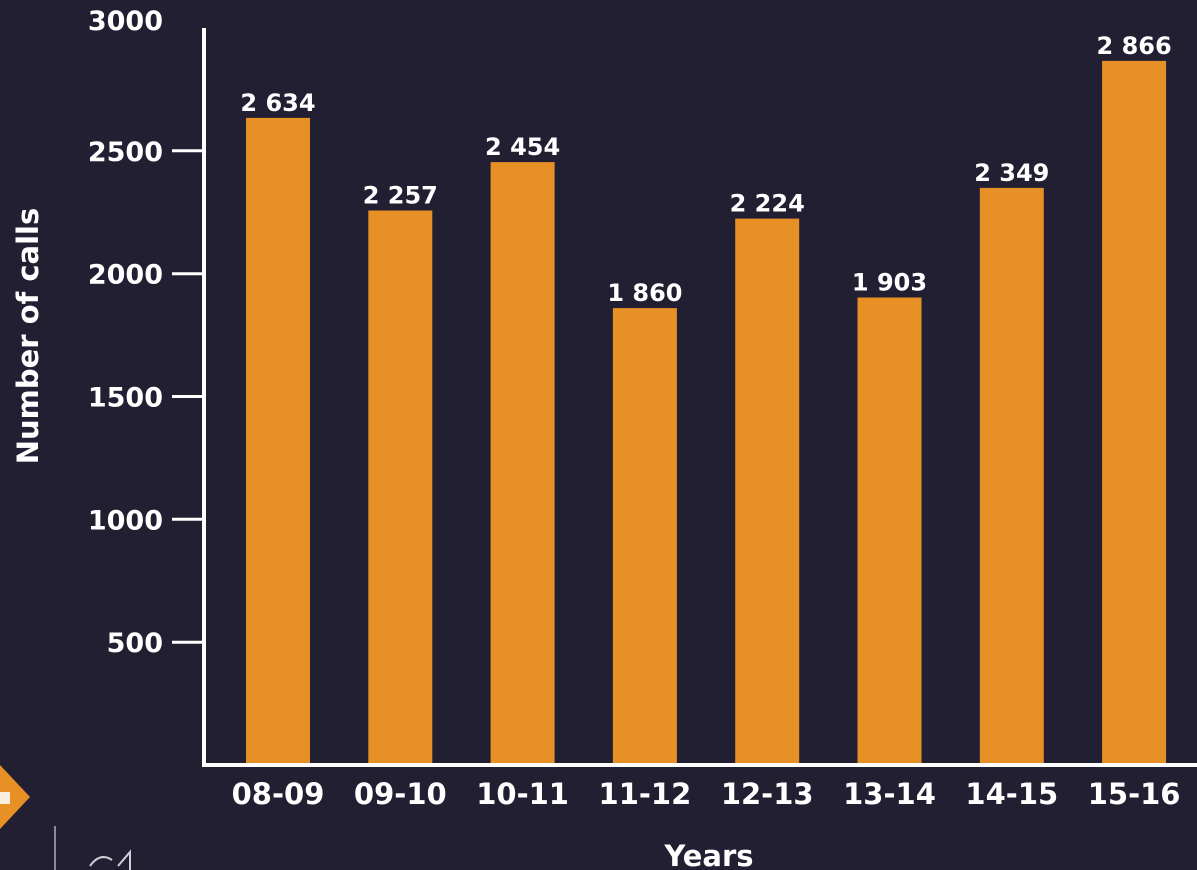  Describe the element at coordinates (125, 520) in the screenshot. I see `y-tick-label: 1000` at that location.